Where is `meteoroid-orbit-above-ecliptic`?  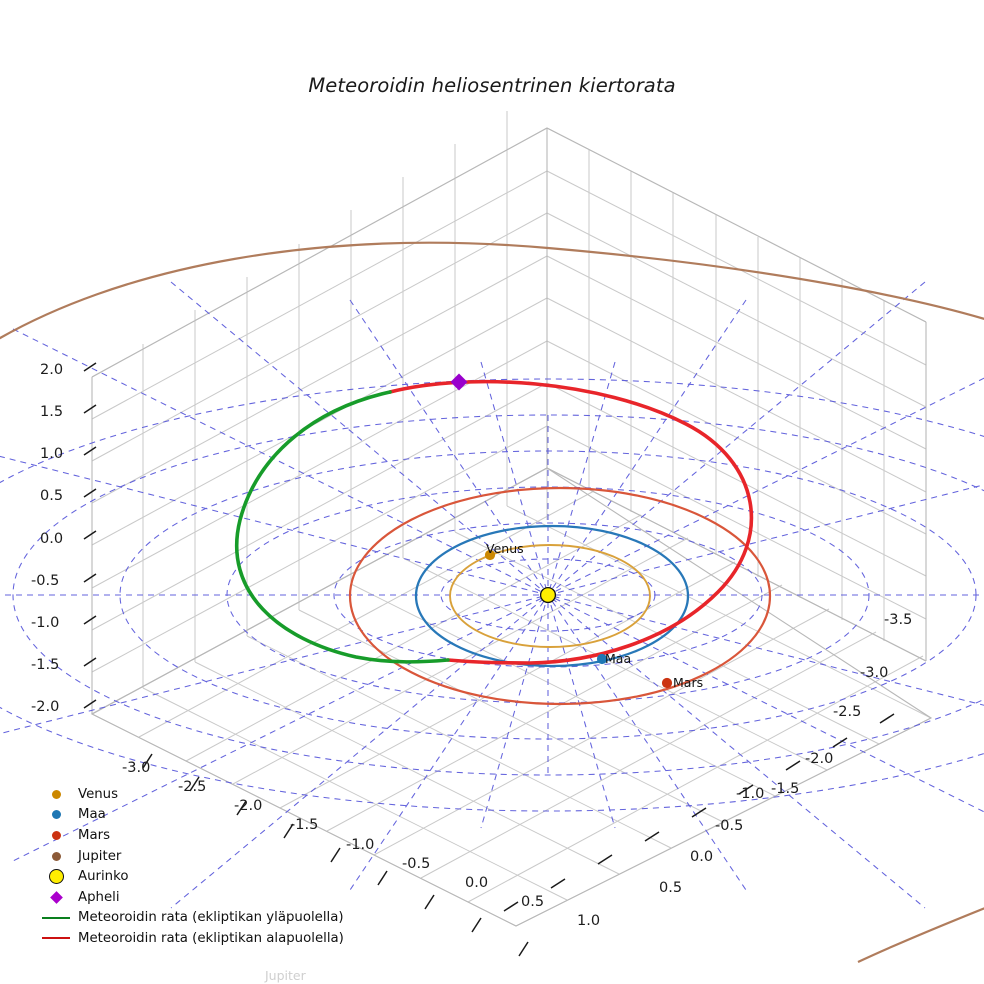 meteoroid-orbit-above-ecliptic is located at coordinates (342, 527).